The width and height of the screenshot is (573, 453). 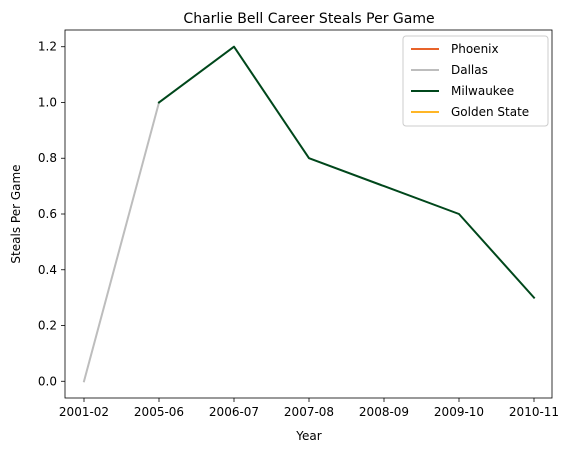 I want to click on y-tick-label: 0.2, so click(x=47, y=326).